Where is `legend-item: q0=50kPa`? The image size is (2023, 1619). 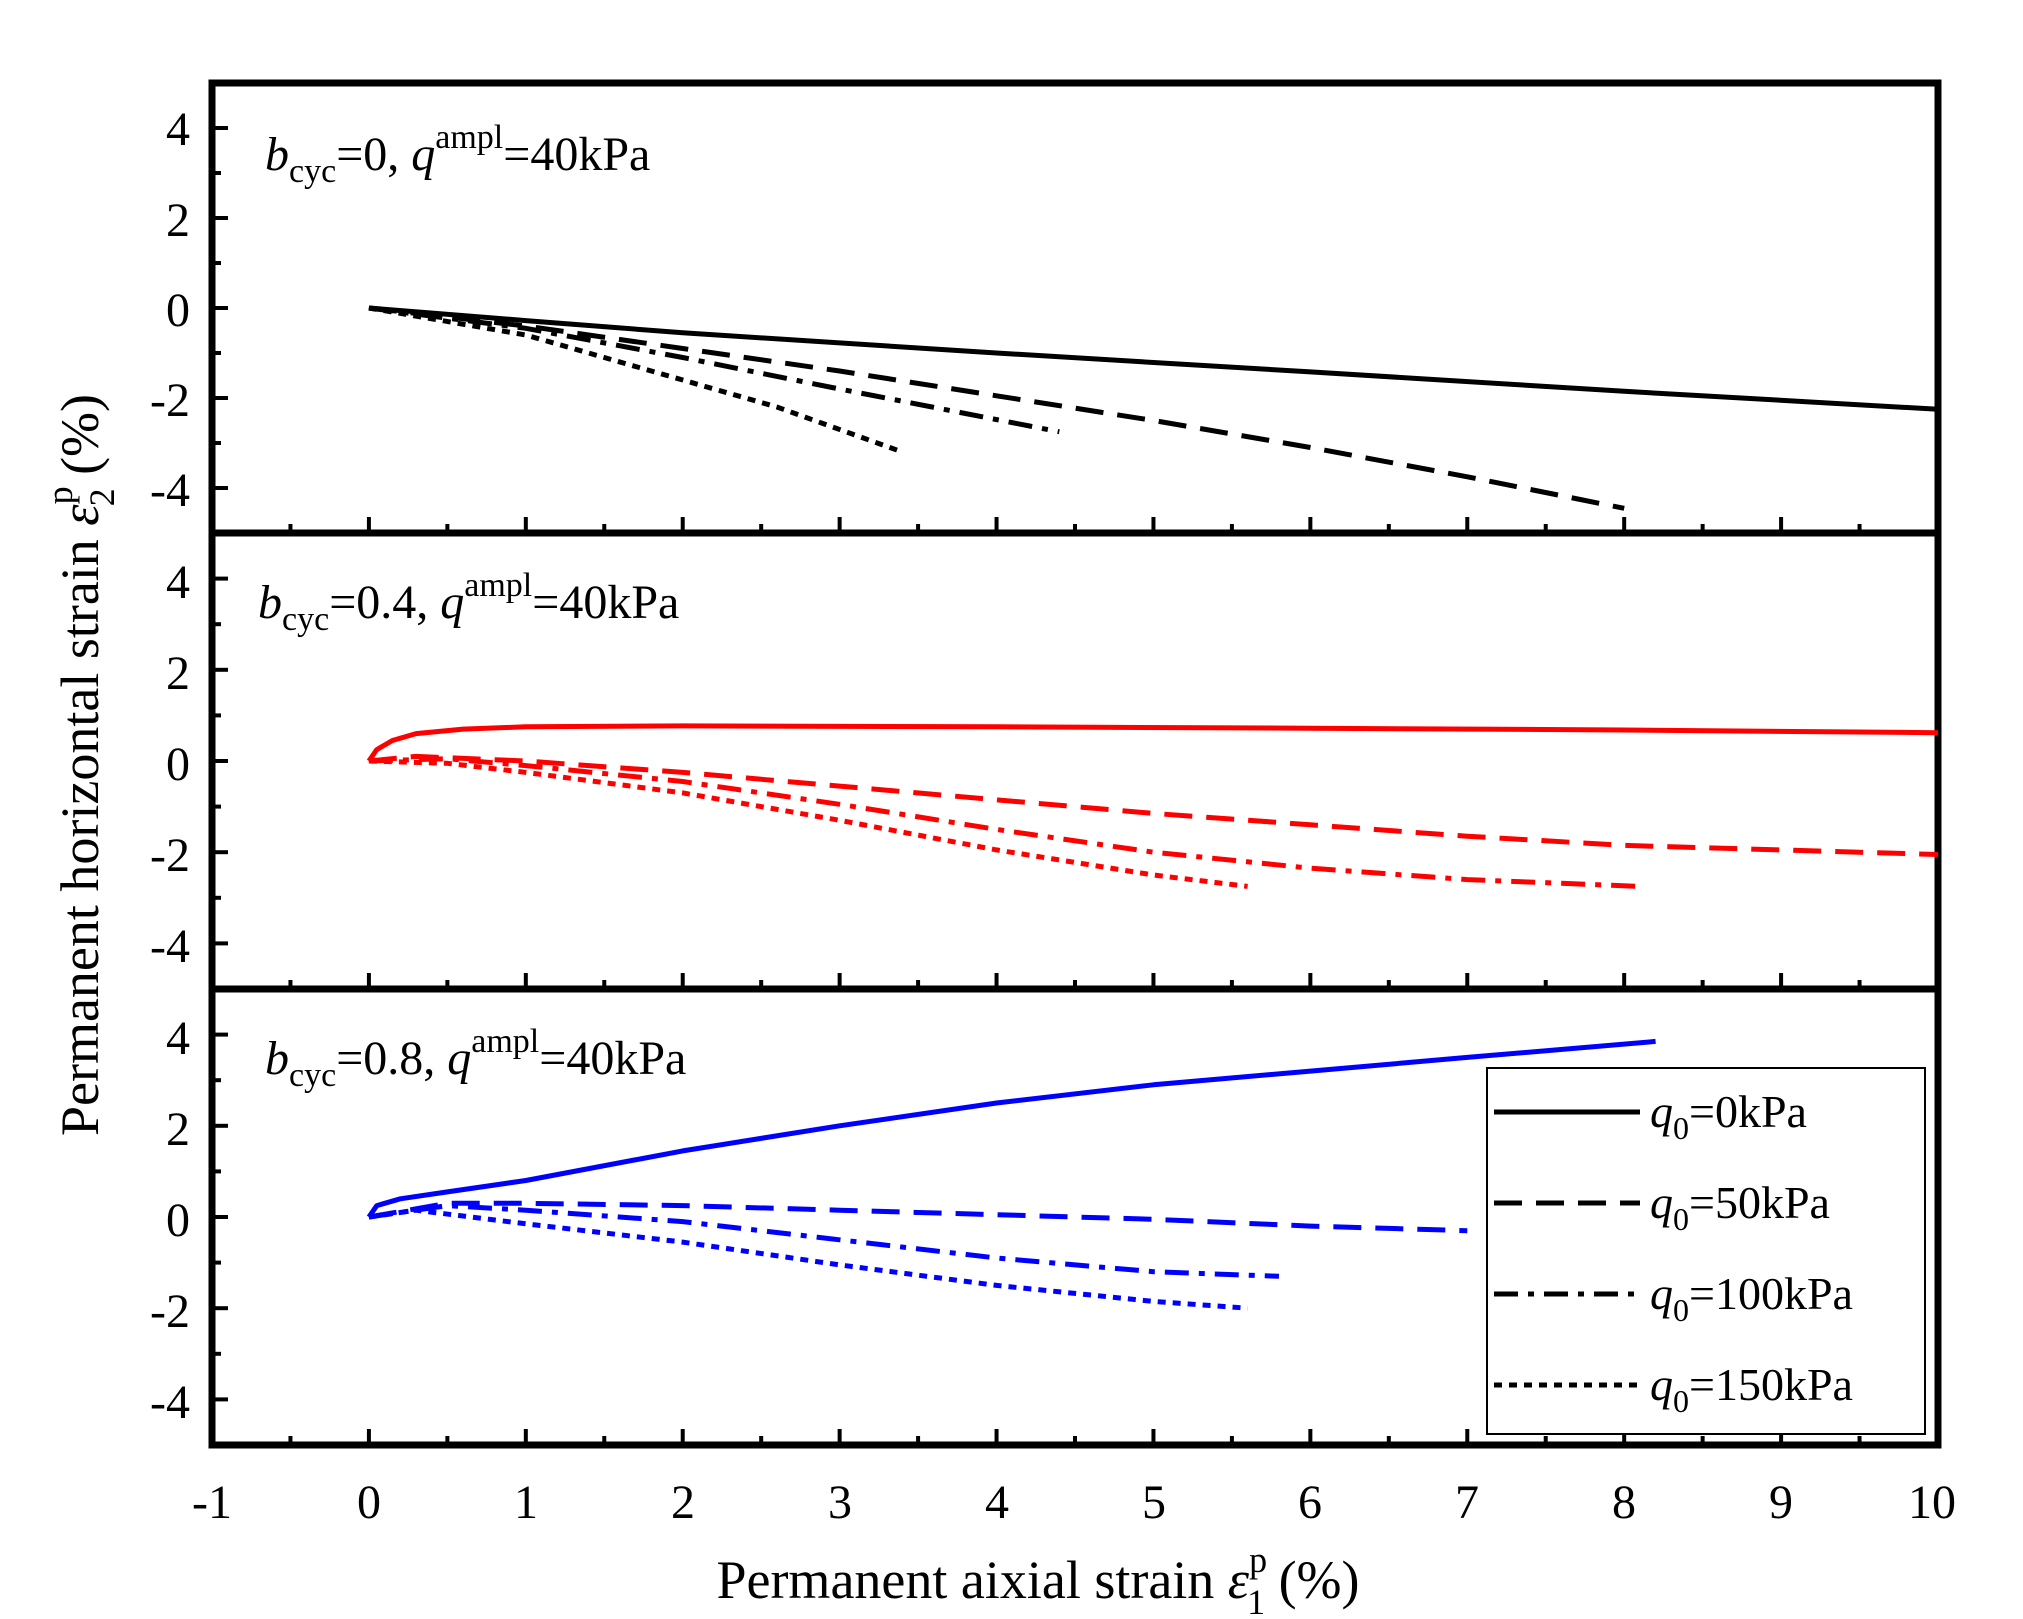
legend-item: q0=50kPa is located at coordinates (1662, 1207).